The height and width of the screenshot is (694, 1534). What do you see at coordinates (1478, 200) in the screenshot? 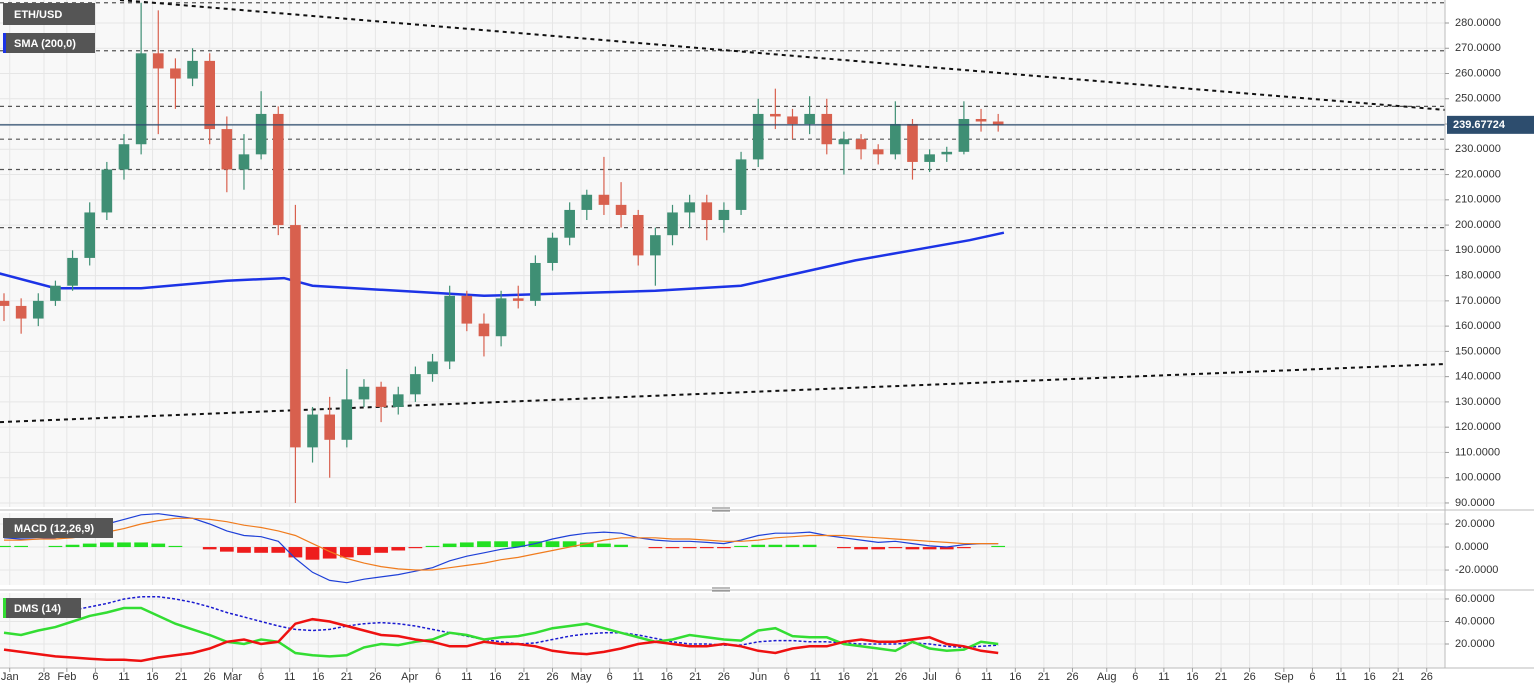
I see `y-tick-label: 210.0000` at bounding box center [1478, 200].